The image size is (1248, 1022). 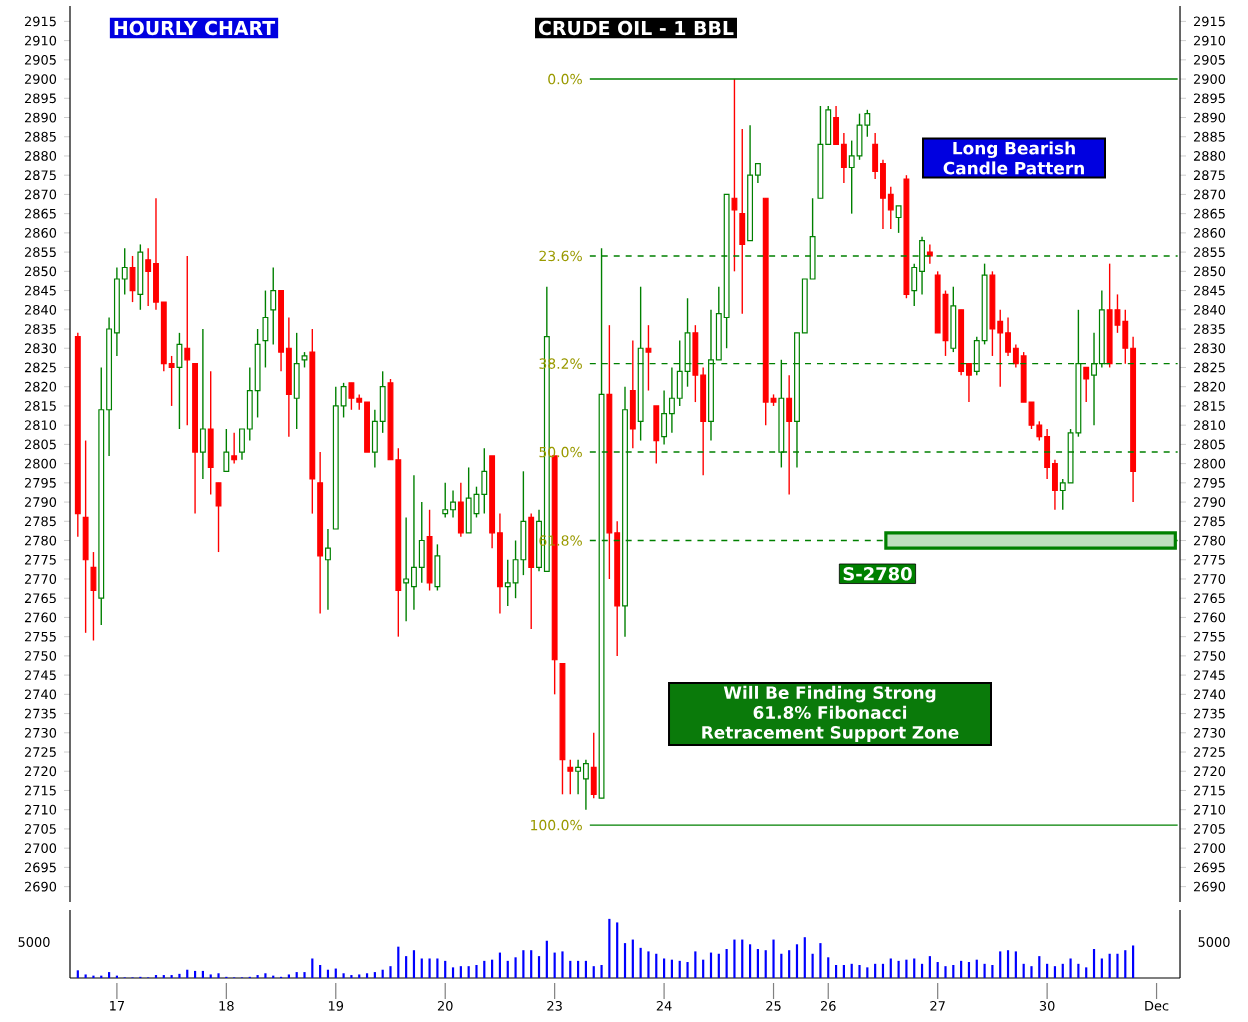 I want to click on annotation: Will Be Finding Strong 61.8% Fibonacci Retracement Support Zone, so click(x=830, y=714).